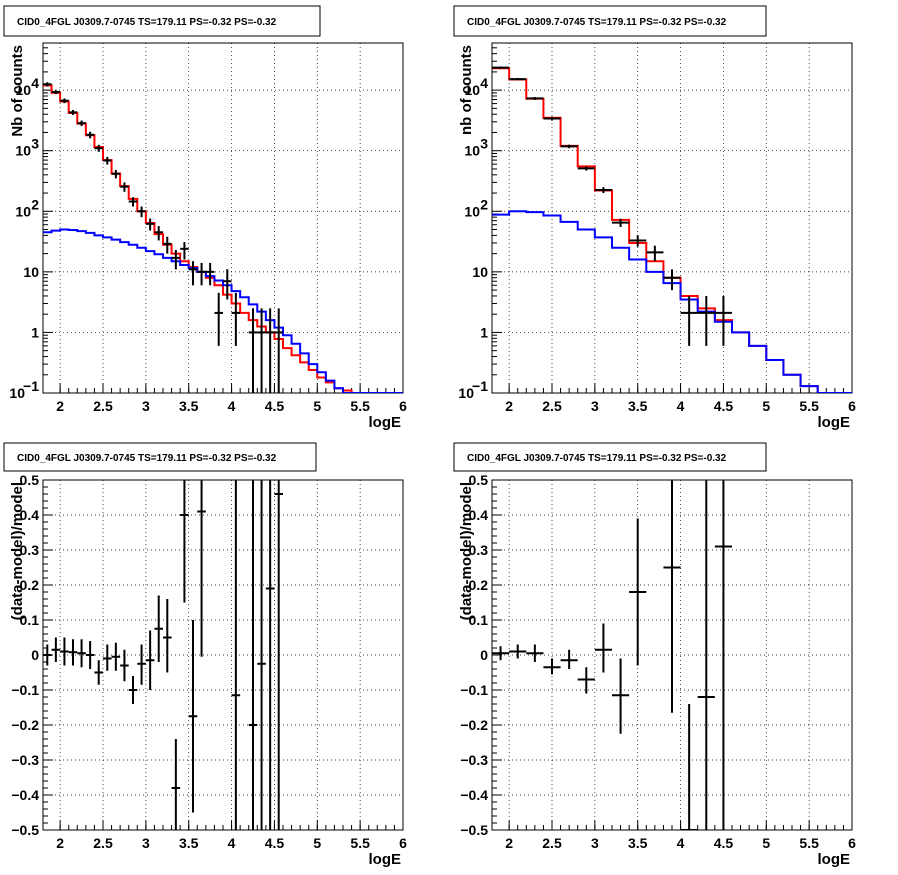 The width and height of the screenshot is (898, 875). I want to click on y-tick-label: 0.4, so click(30, 515).